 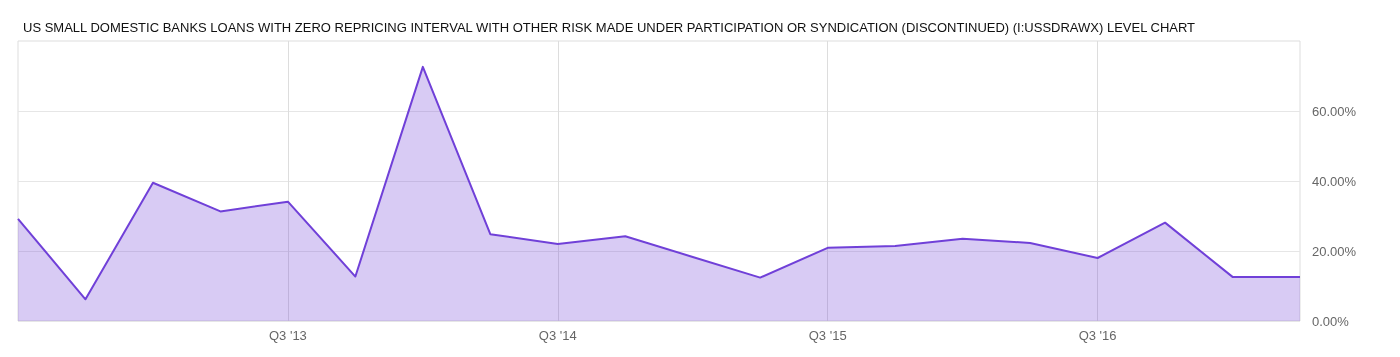 What do you see at coordinates (557, 335) in the screenshot?
I see `x-tick-label: Q3 '14` at bounding box center [557, 335].